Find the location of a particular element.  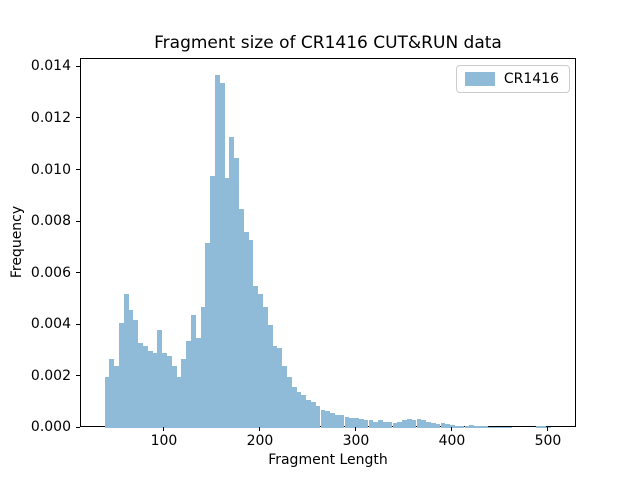

legend: CR1416 is located at coordinates (512, 78).